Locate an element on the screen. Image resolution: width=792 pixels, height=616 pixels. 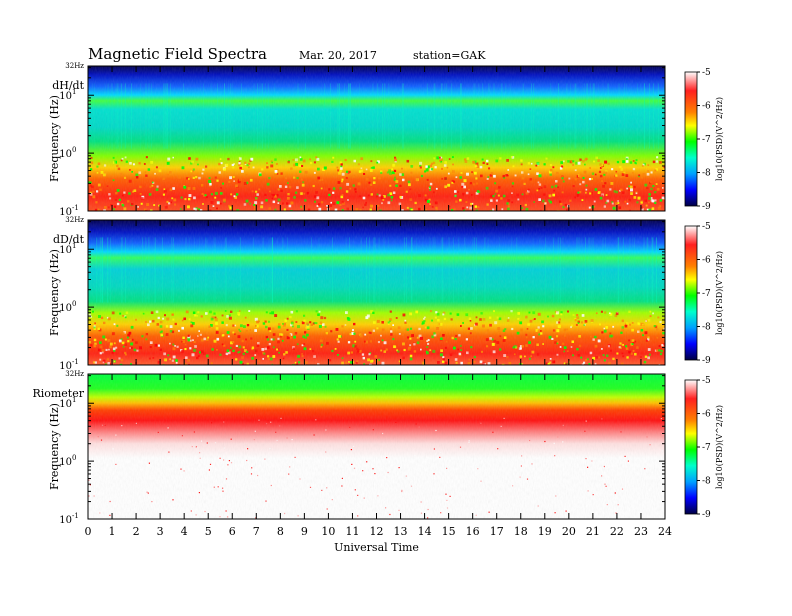
x-tick-label: 20 is located at coordinates (569, 531).